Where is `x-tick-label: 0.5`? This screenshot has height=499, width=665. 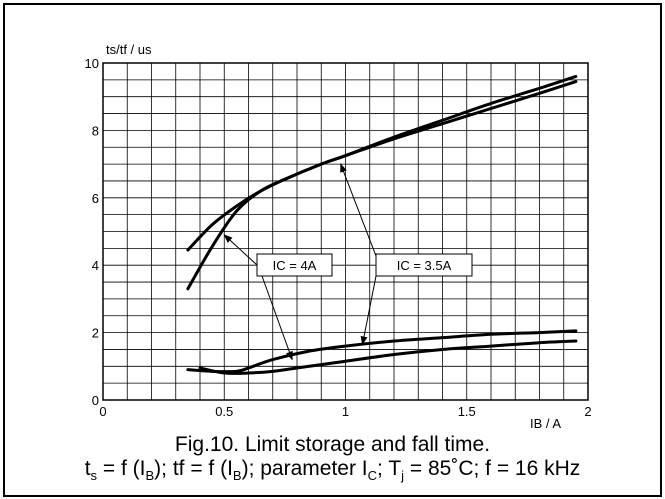 x-tick-label: 0.5 is located at coordinates (224, 411).